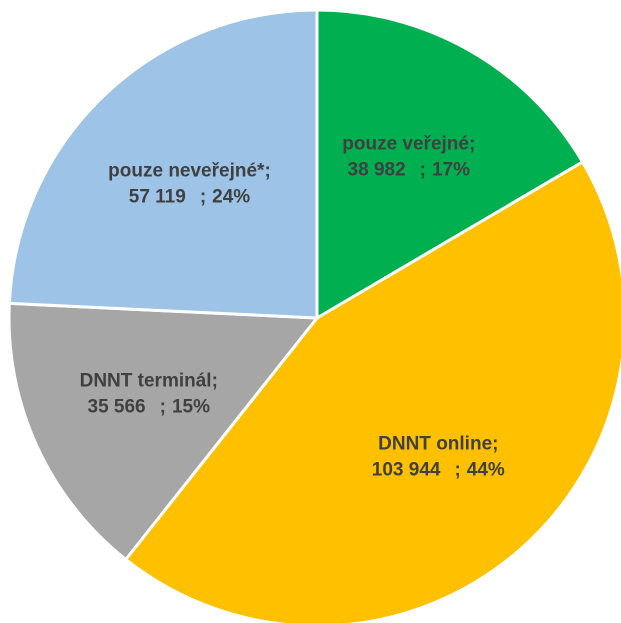 Image resolution: width=621 pixels, height=623 pixels. Describe the element at coordinates (377, 170) in the screenshot. I see `value-label: 38 982` at that location.